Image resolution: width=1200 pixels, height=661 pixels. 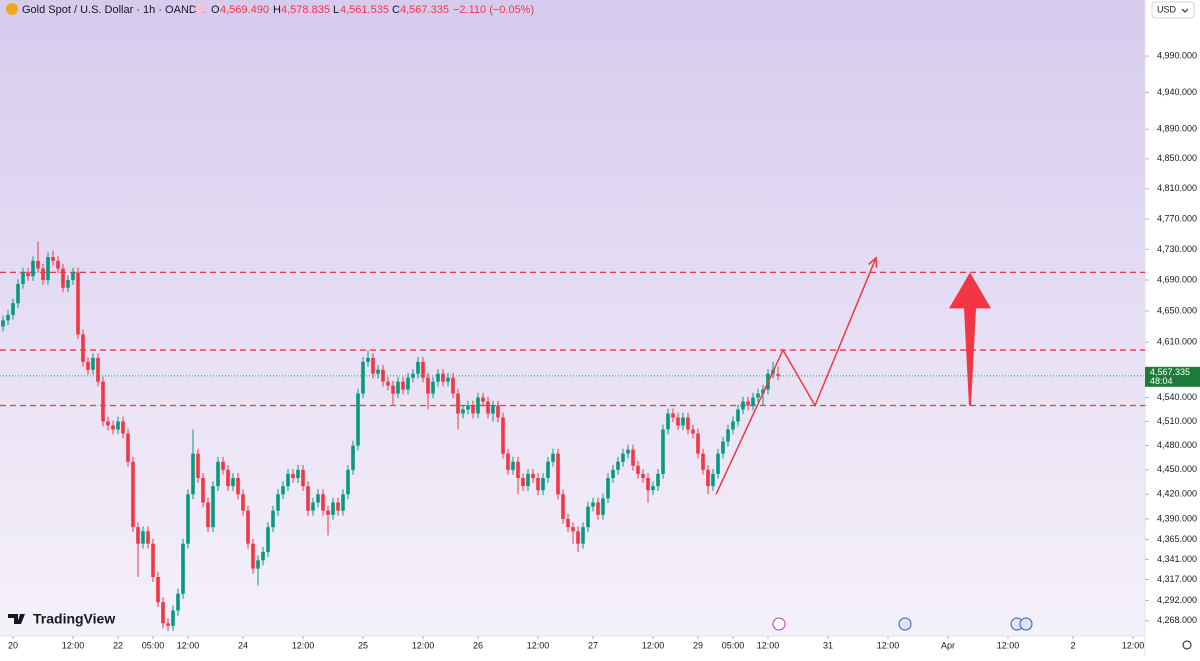 What do you see at coordinates (424, 10) in the screenshot?
I see `ohlc-value: 4,567.335` at bounding box center [424, 10].